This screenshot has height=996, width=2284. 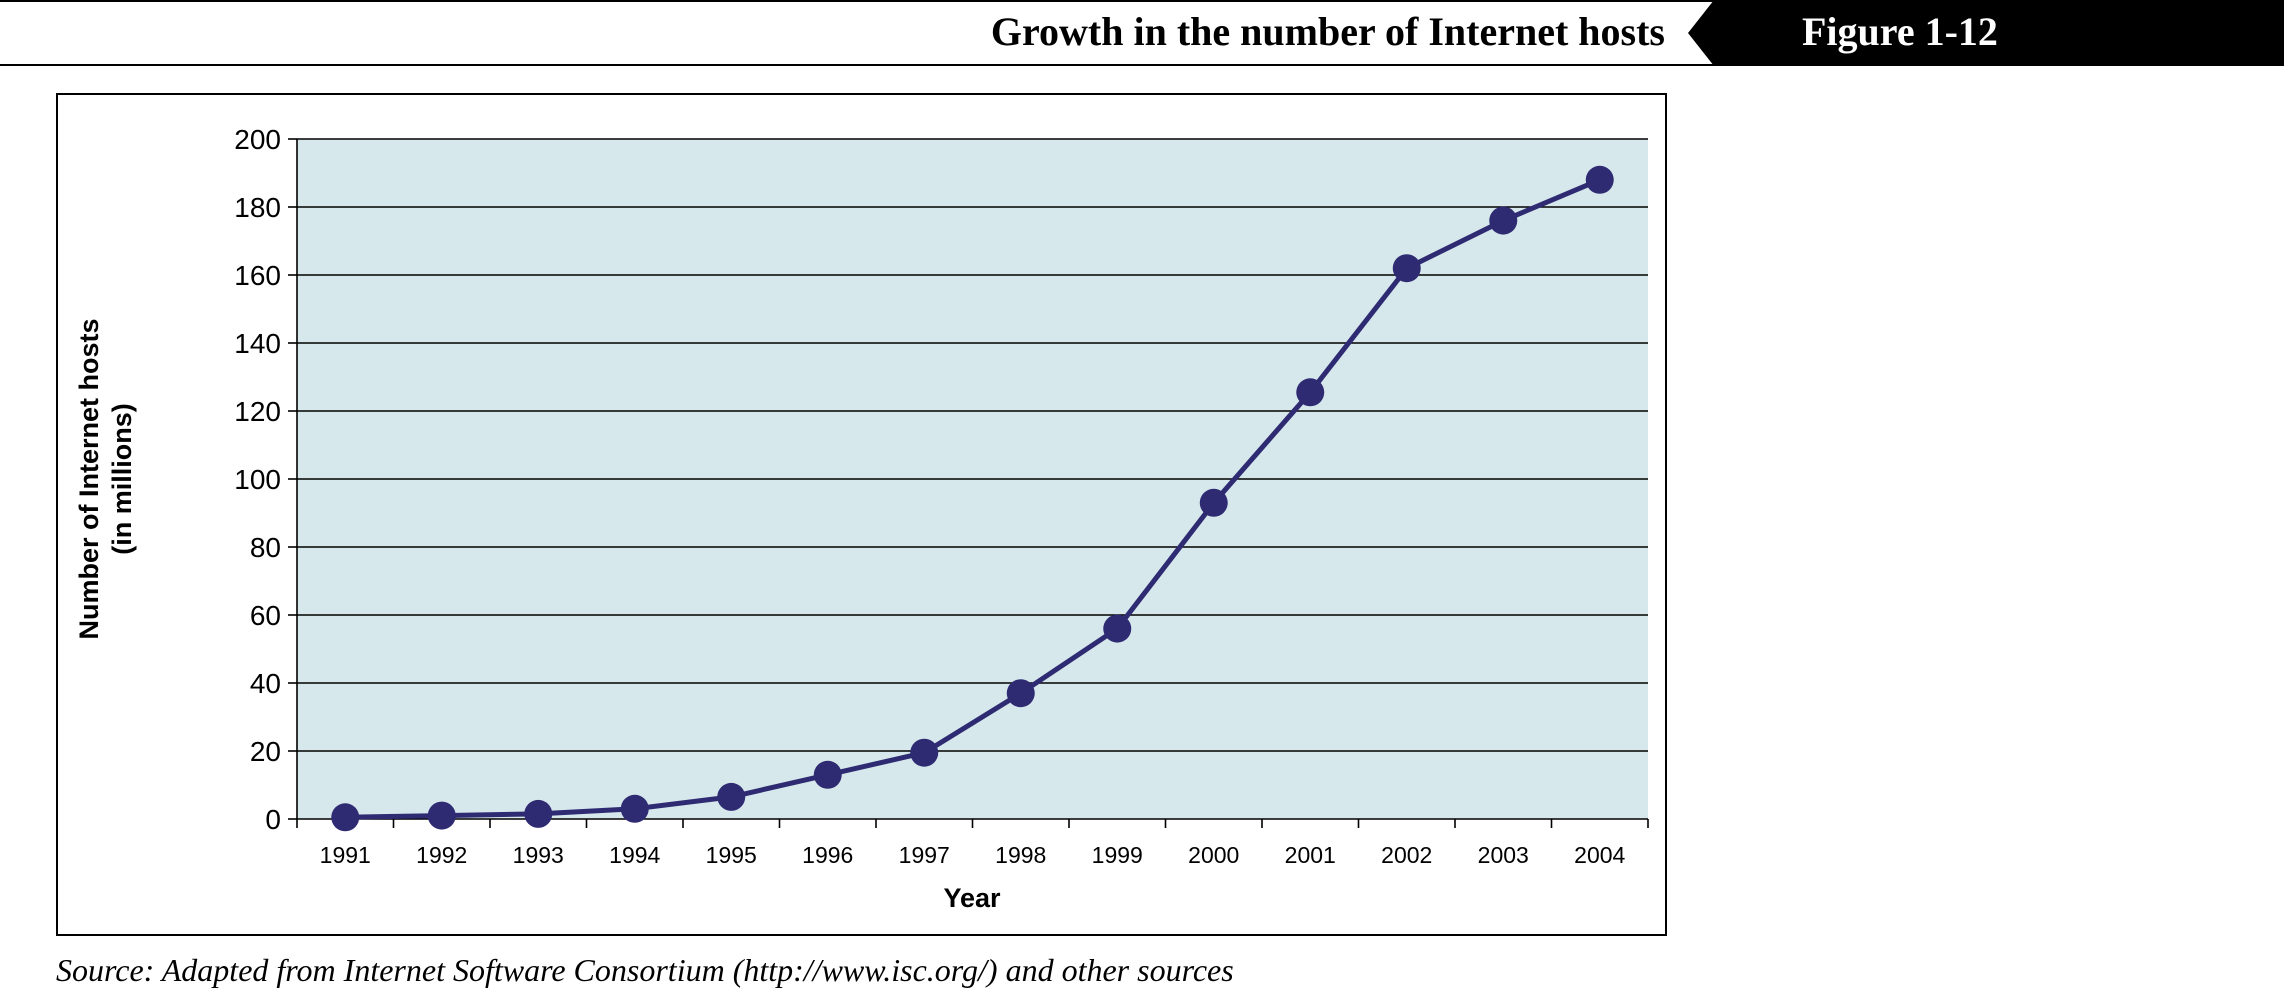 I want to click on x-tick-label: 2000, so click(x=1213, y=855).